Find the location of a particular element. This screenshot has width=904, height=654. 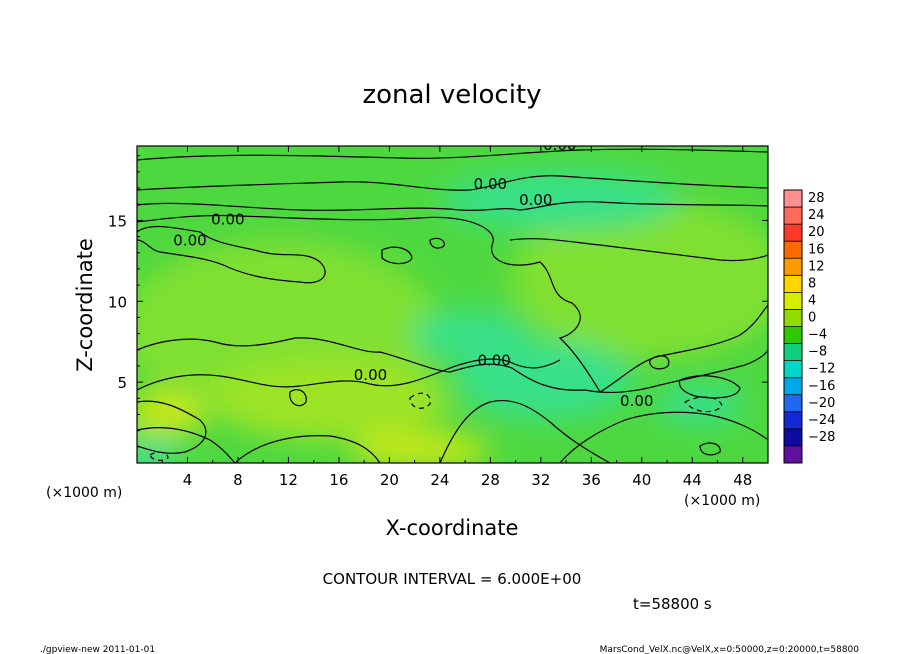

colorbar-label: −8 is located at coordinates (817, 352).